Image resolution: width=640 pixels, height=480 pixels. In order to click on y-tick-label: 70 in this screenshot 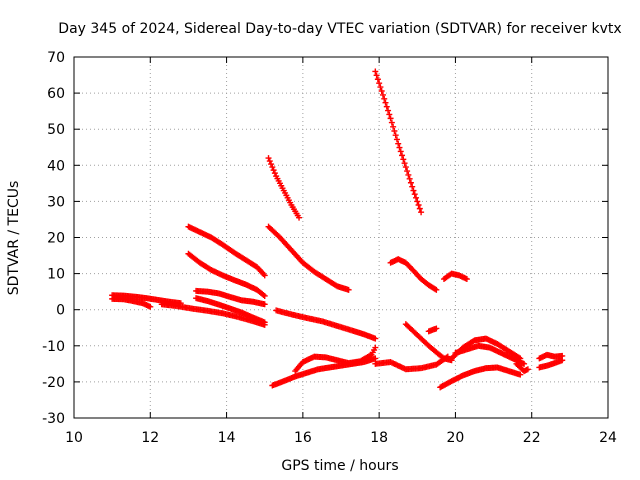, I will do `click(56, 58)`.